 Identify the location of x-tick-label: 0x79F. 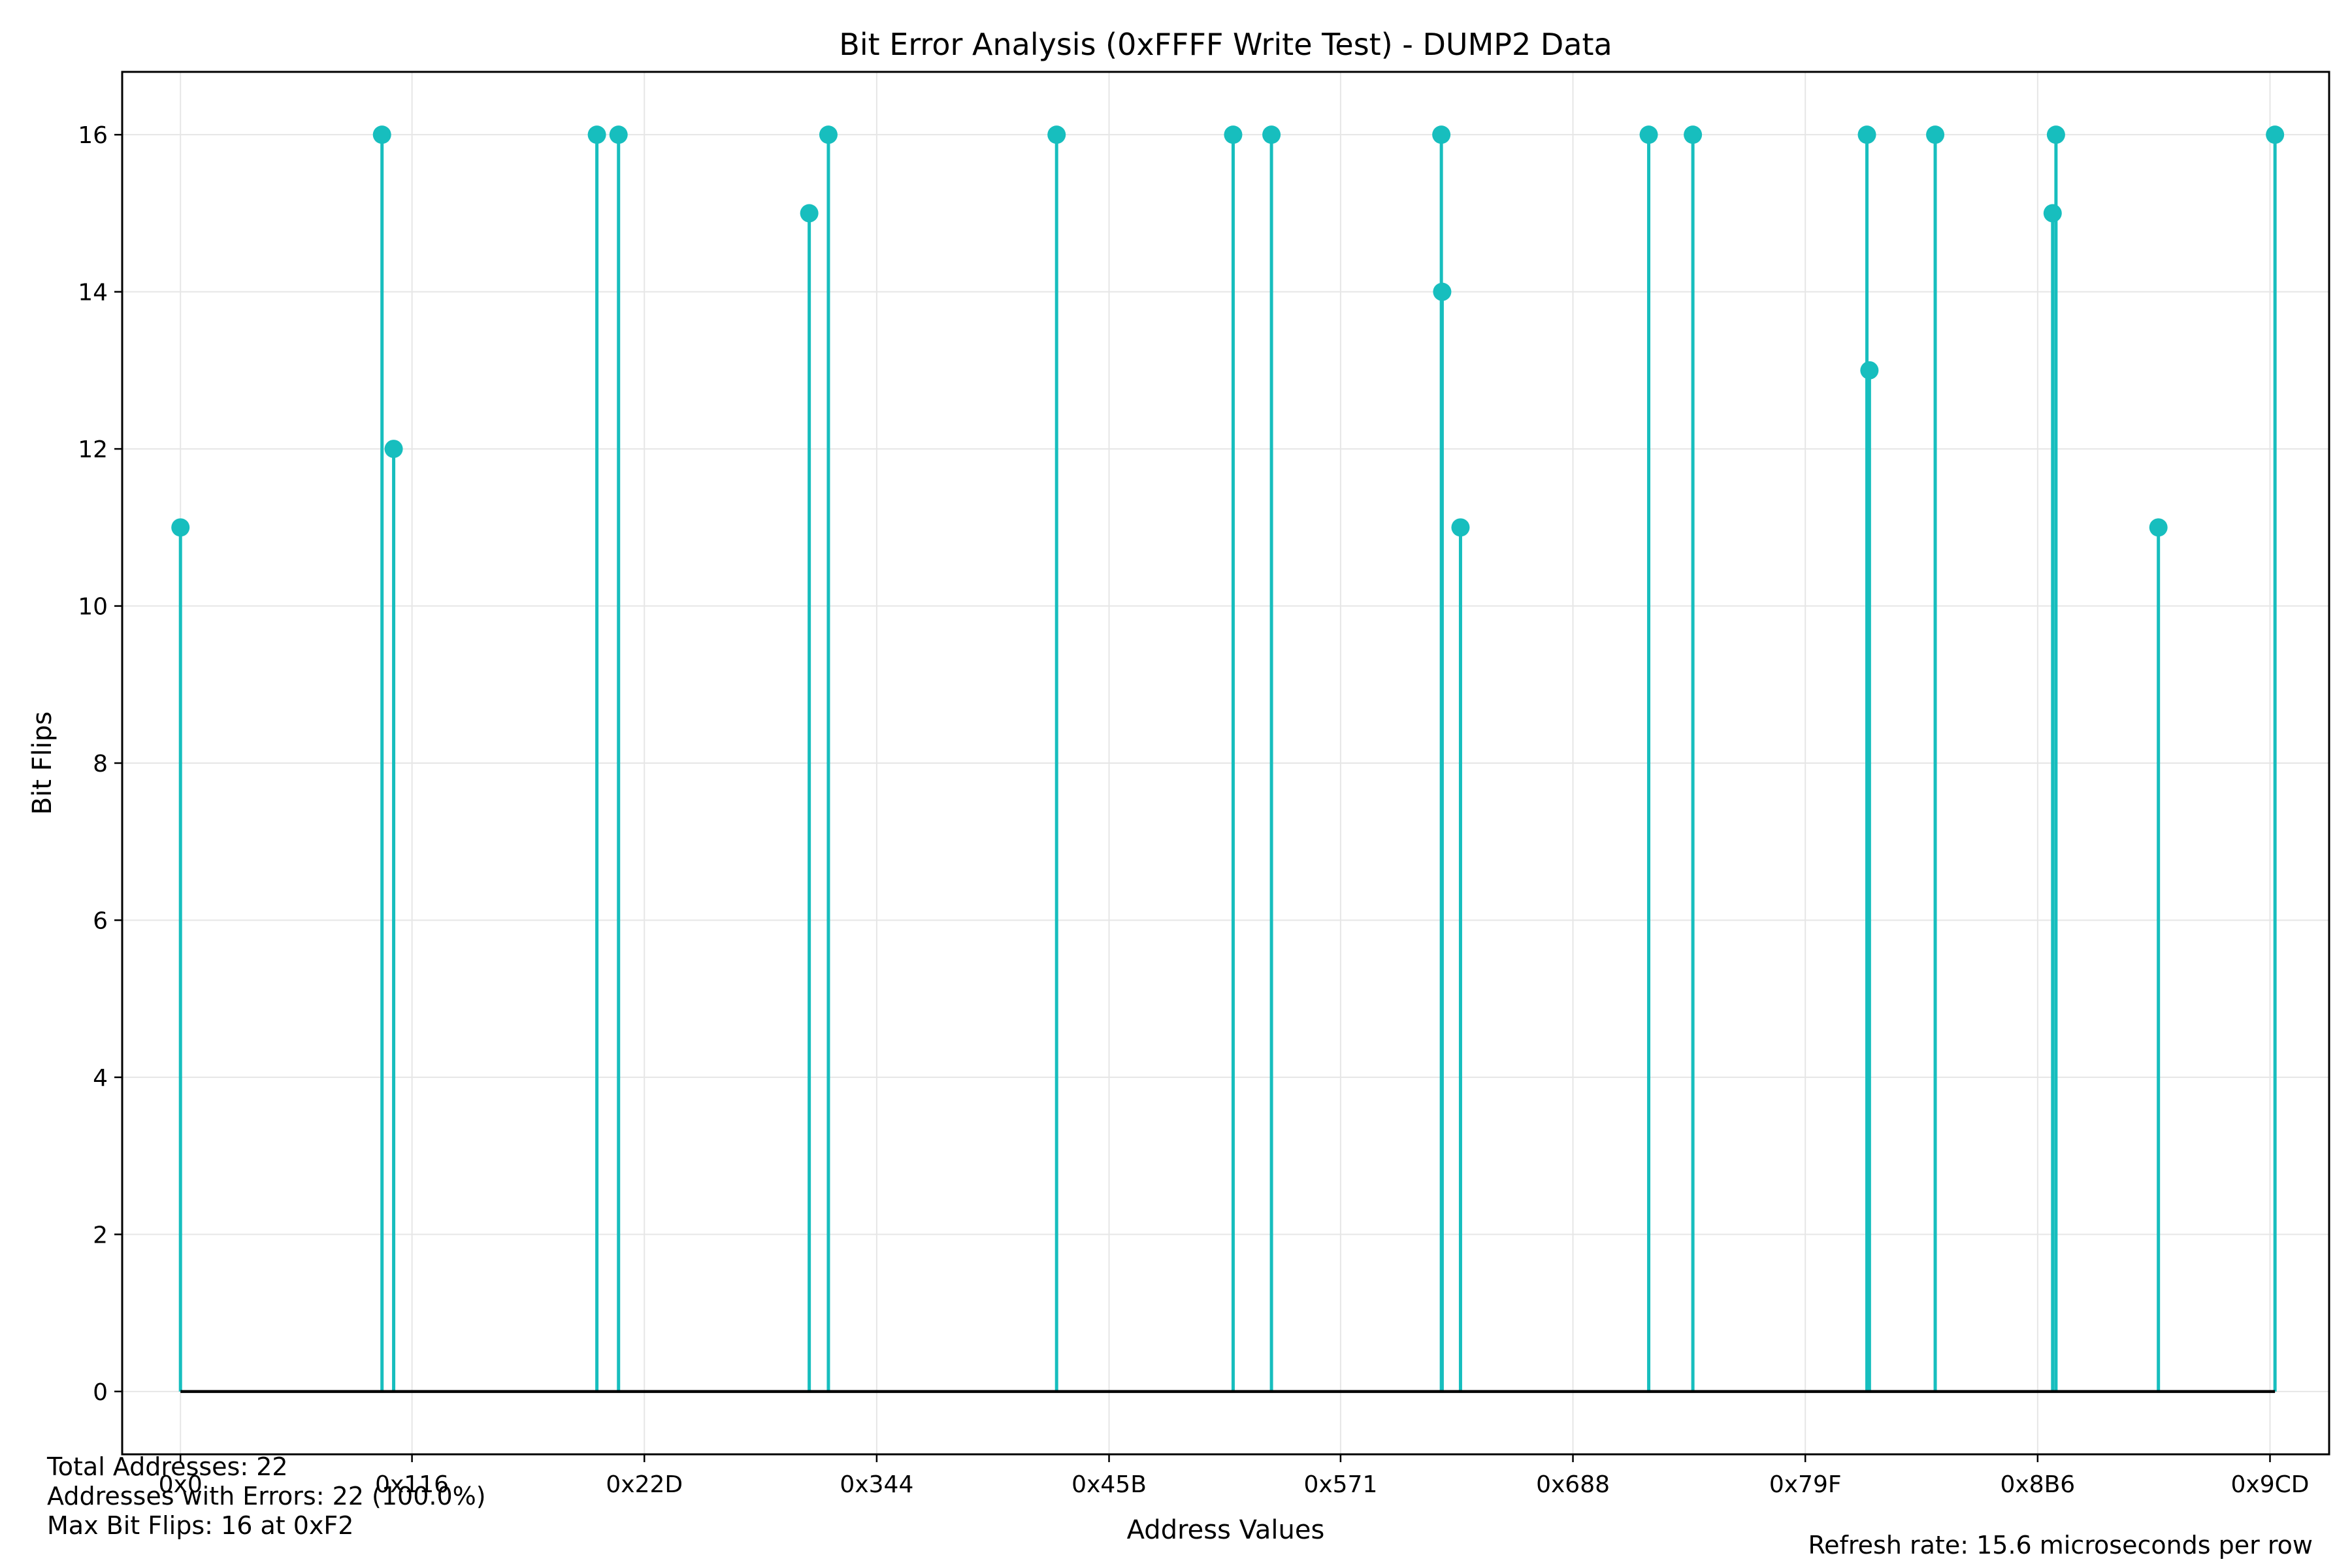
(1805, 1484).